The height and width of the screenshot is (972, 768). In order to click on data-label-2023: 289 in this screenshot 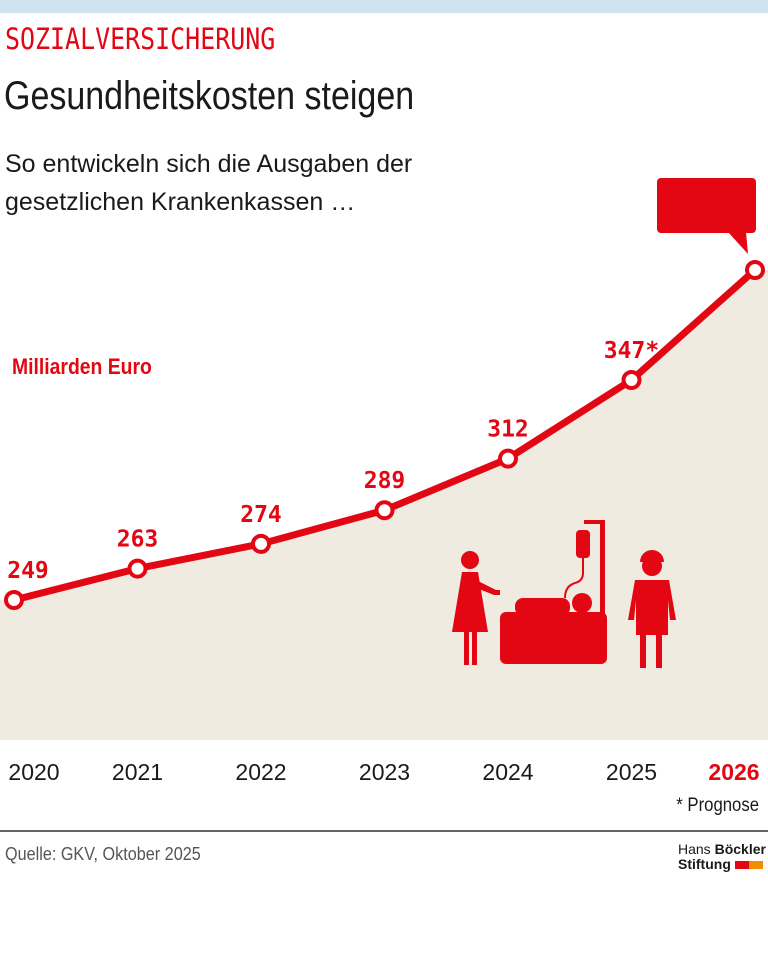, I will do `click(385, 481)`.